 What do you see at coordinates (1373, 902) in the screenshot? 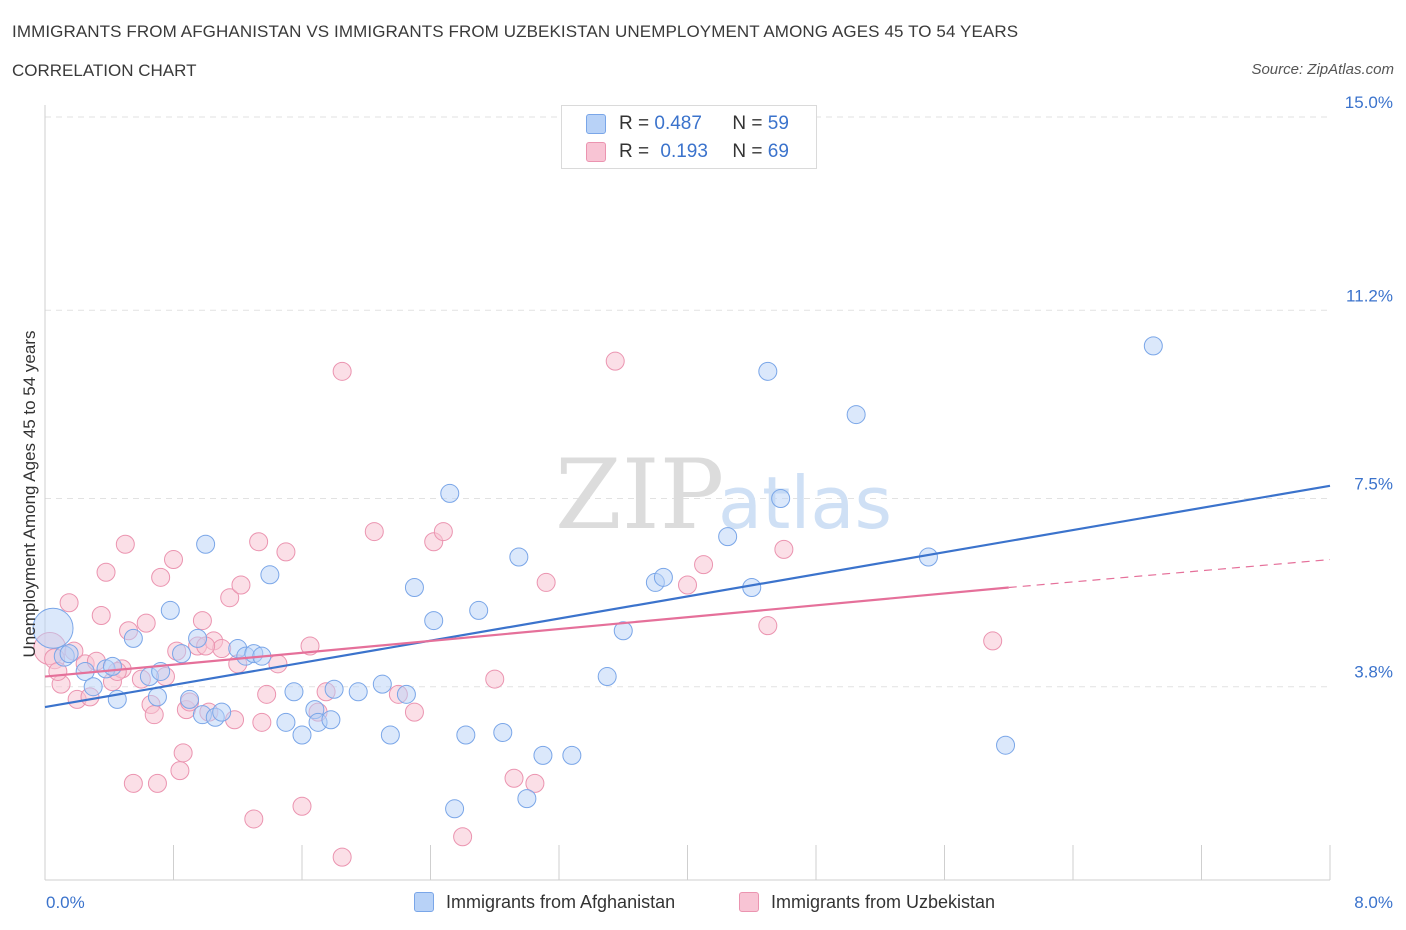
I see `x-tick-label: 8.0%` at bounding box center [1373, 902].